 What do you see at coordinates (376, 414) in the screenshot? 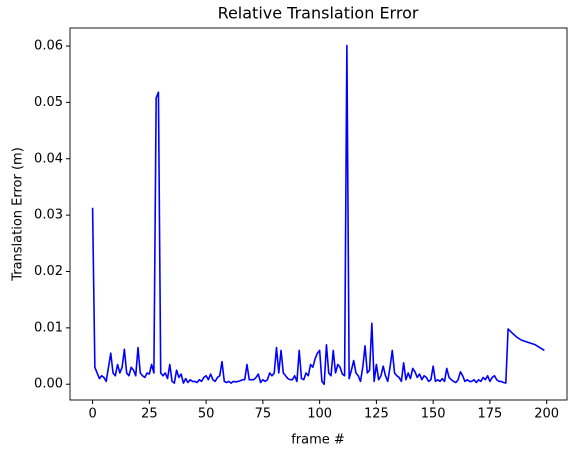
I see `x-tick-label: 125` at bounding box center [376, 414].